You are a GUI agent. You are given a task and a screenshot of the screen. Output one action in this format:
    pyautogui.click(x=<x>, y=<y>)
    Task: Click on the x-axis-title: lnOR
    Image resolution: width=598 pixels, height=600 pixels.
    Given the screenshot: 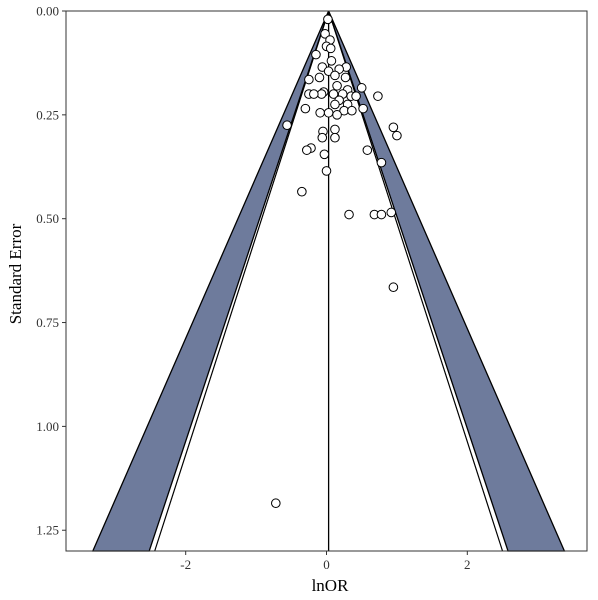 What is the action you would take?
    pyautogui.click(x=331, y=585)
    